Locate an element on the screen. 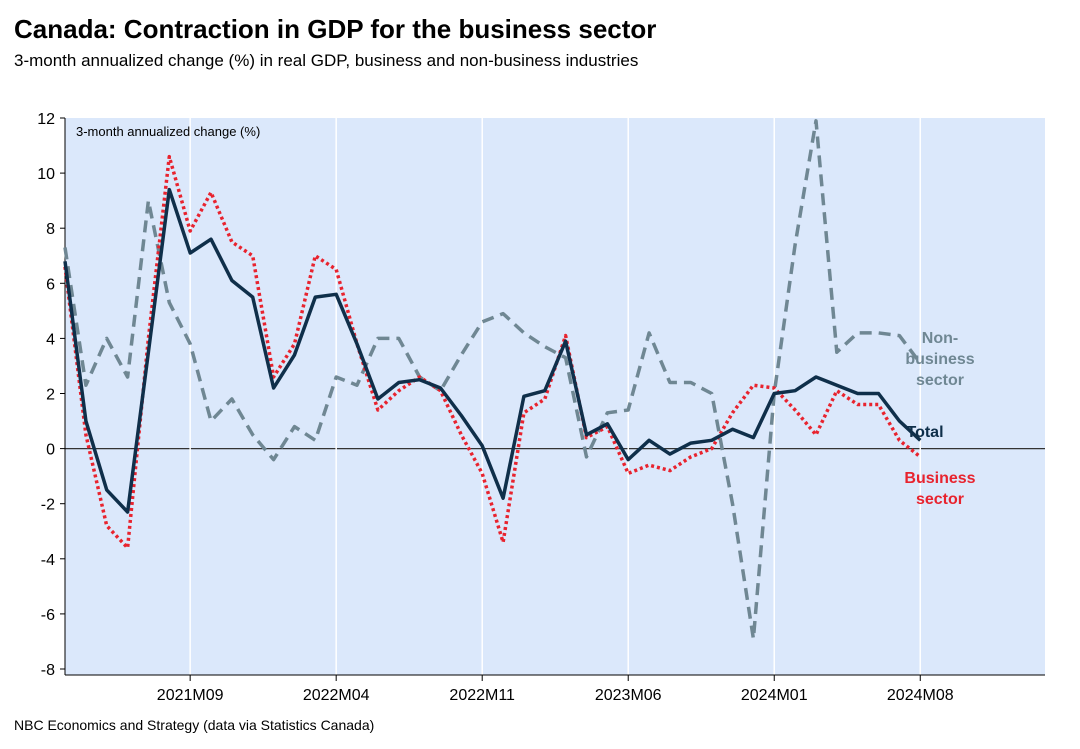 The width and height of the screenshot is (1080, 749). x-tick-label: 2021M09 is located at coordinates (190, 695).